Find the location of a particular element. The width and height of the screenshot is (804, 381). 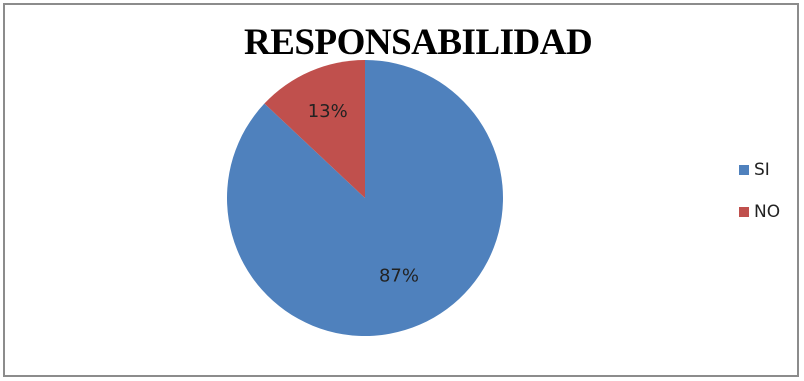

legend-item-no: NO is located at coordinates (759, 212).